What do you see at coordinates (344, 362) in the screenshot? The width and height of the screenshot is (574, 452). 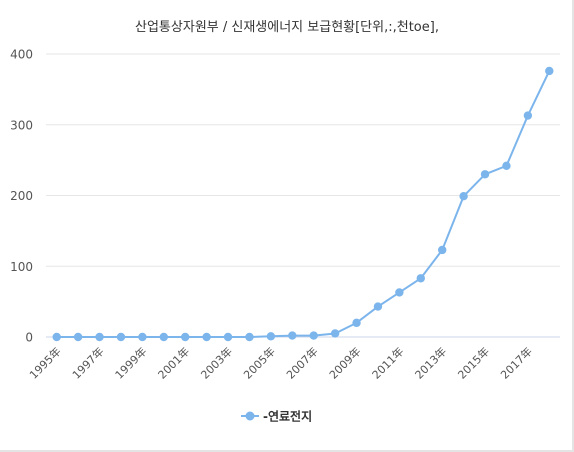 I see `x-tick-label: 2009年` at bounding box center [344, 362].